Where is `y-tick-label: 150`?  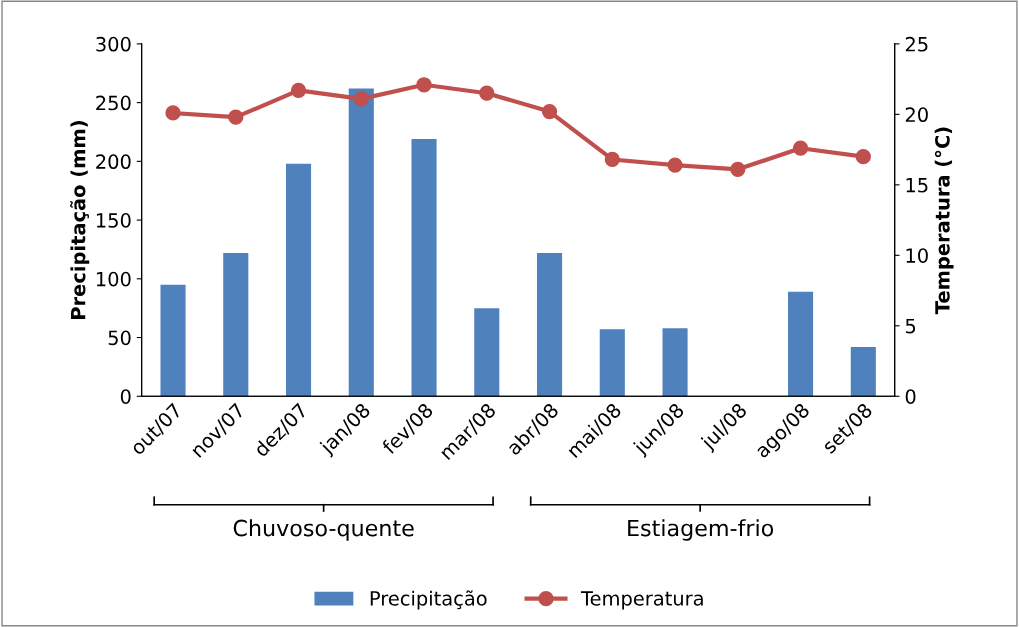 y-tick-label: 150 is located at coordinates (113, 220).